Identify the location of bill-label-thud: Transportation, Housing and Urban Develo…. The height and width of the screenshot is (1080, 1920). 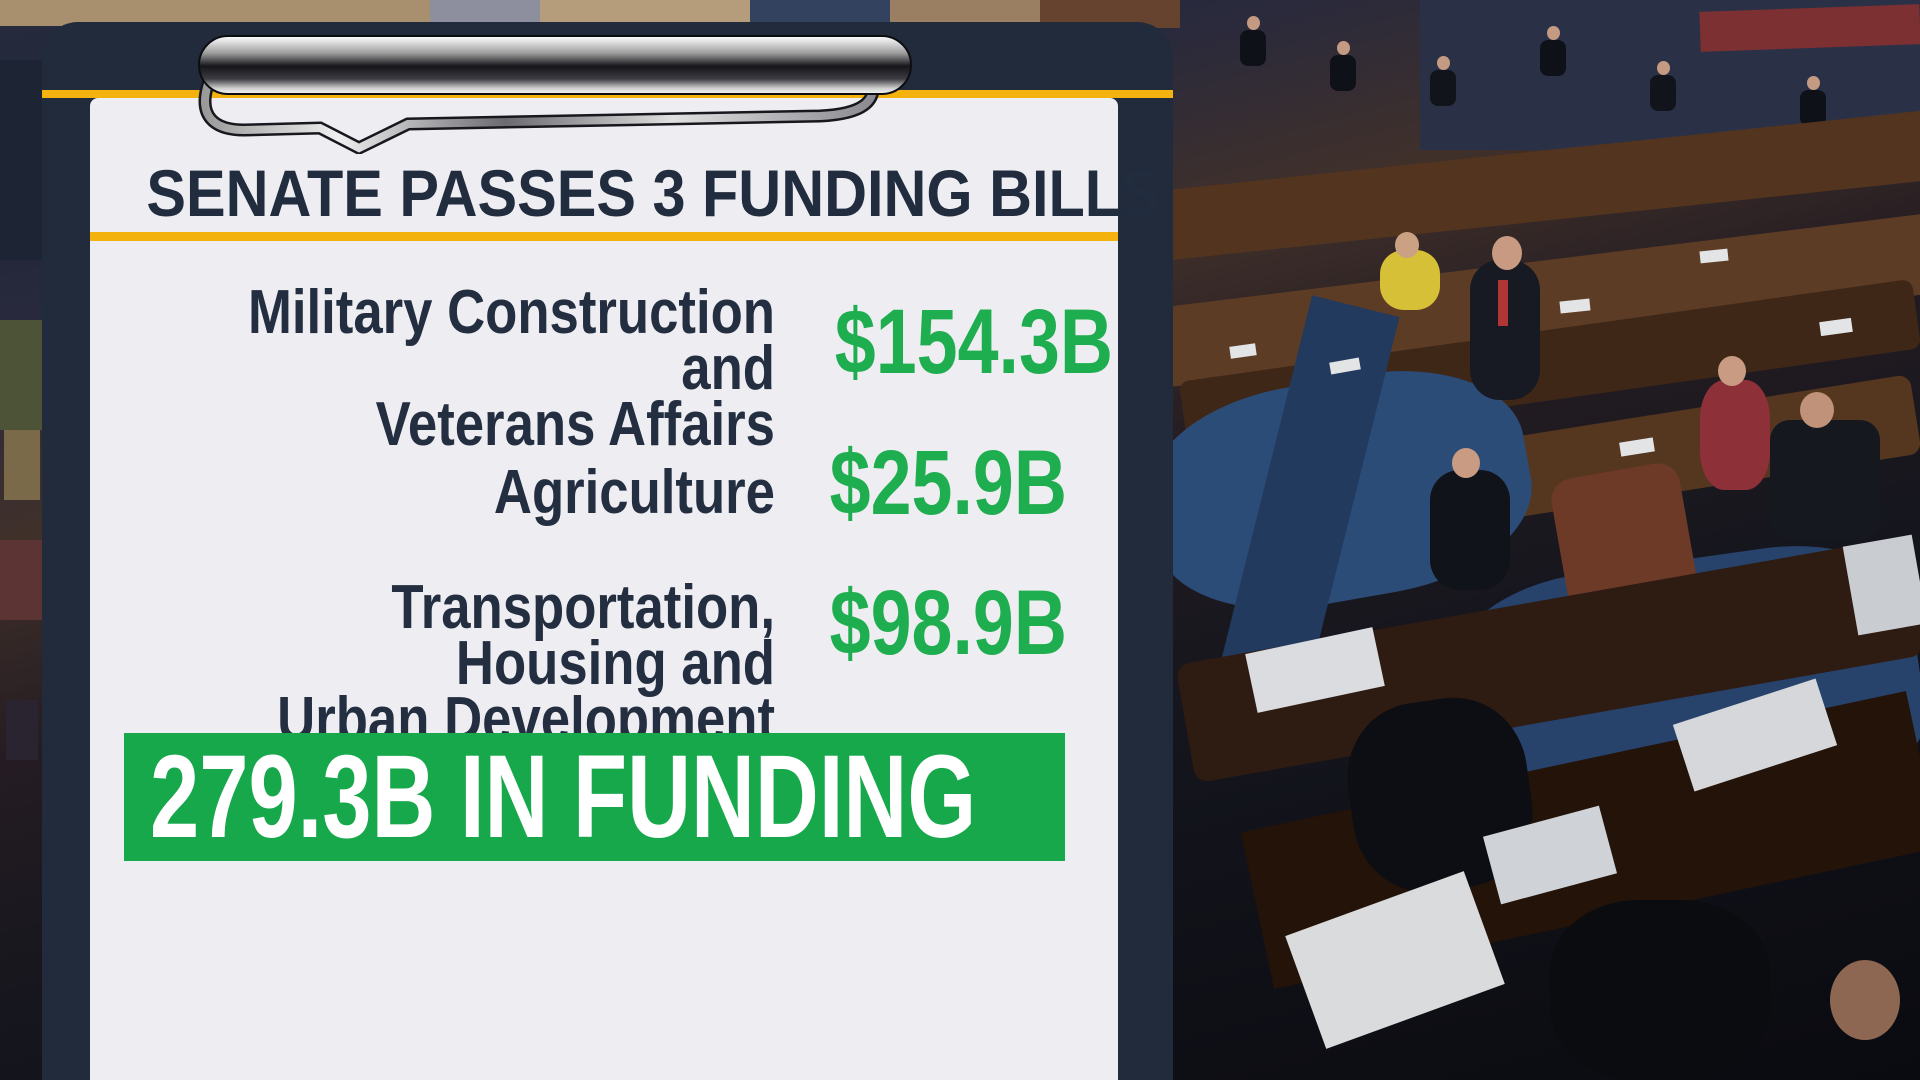
(432, 662).